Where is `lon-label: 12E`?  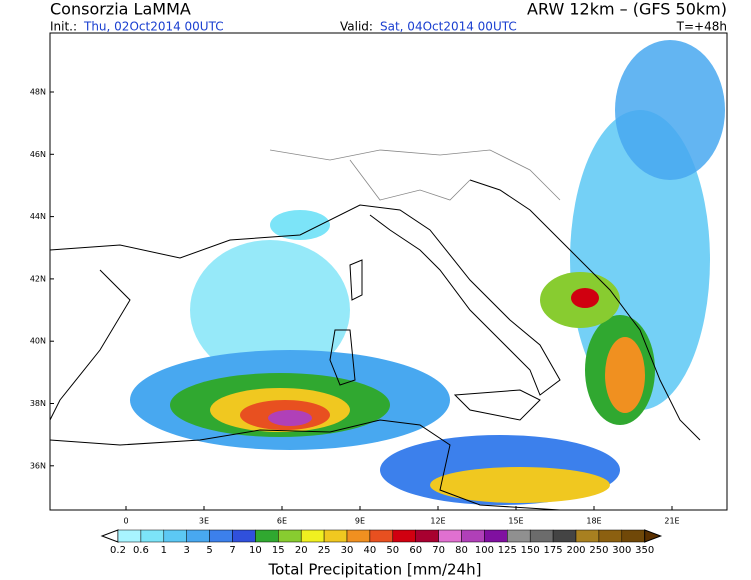 lon-label: 12E is located at coordinates (437, 521).